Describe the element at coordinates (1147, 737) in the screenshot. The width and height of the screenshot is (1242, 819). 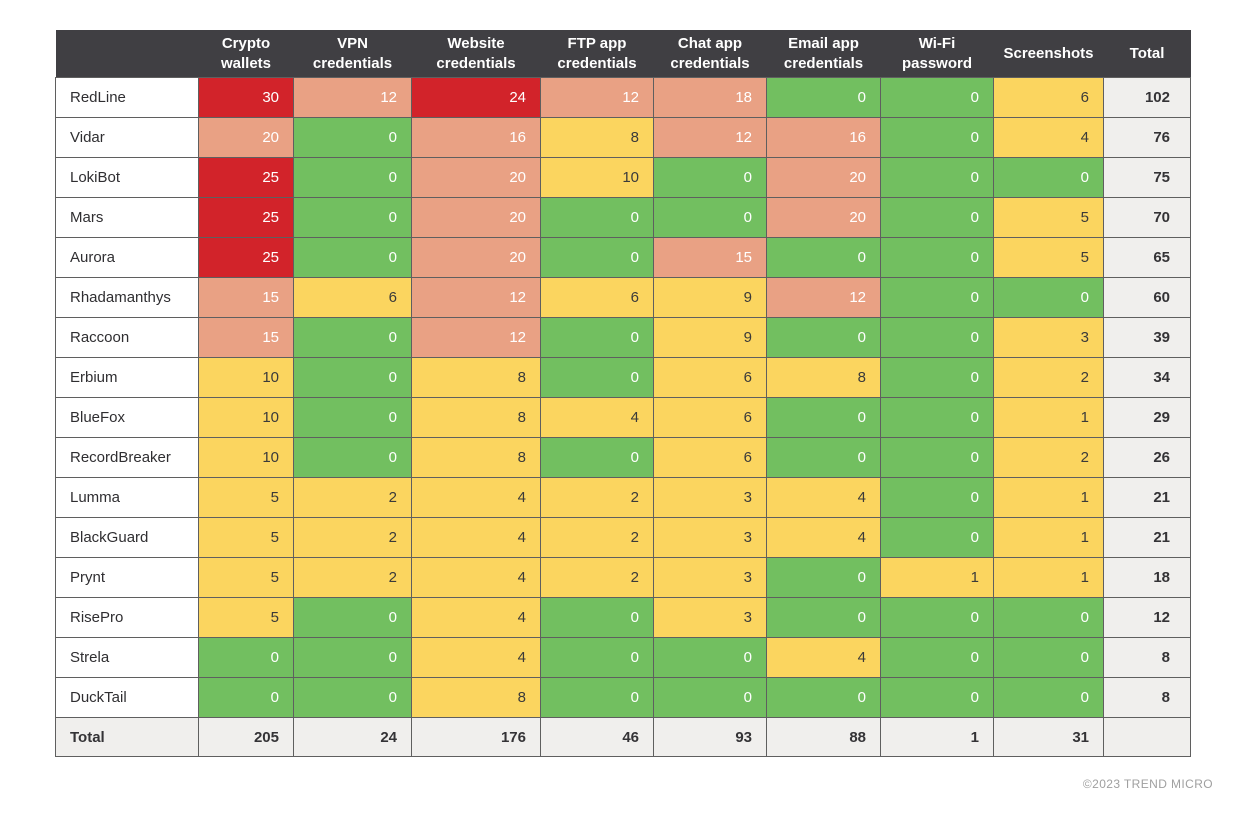
I see `grand-total-cell` at that location.